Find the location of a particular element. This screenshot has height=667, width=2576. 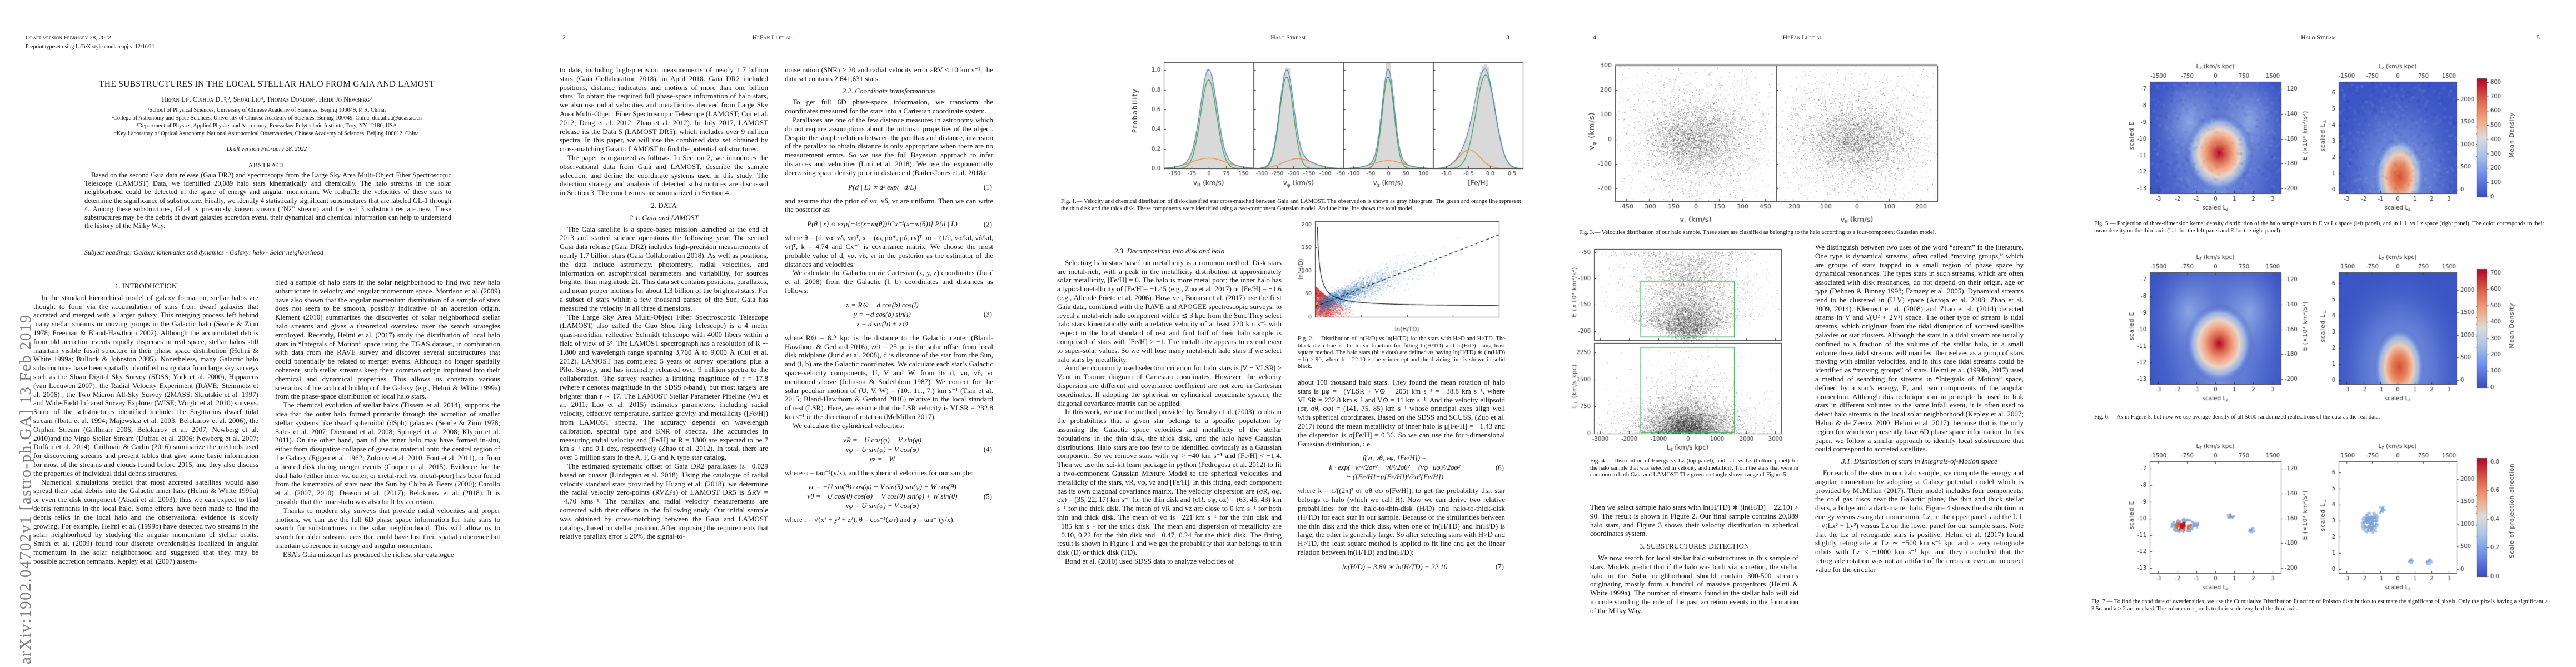

page-number: 5 is located at coordinates (2538, 37).